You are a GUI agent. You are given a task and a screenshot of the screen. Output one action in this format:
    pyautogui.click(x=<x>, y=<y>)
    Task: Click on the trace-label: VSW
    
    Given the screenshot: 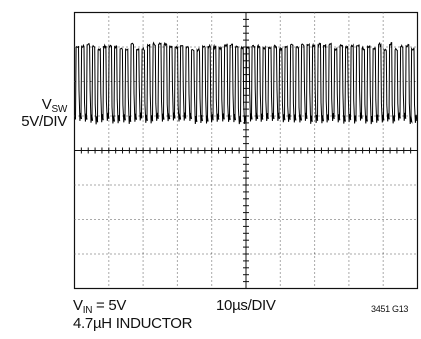 What is the action you would take?
    pyautogui.click(x=54, y=105)
    